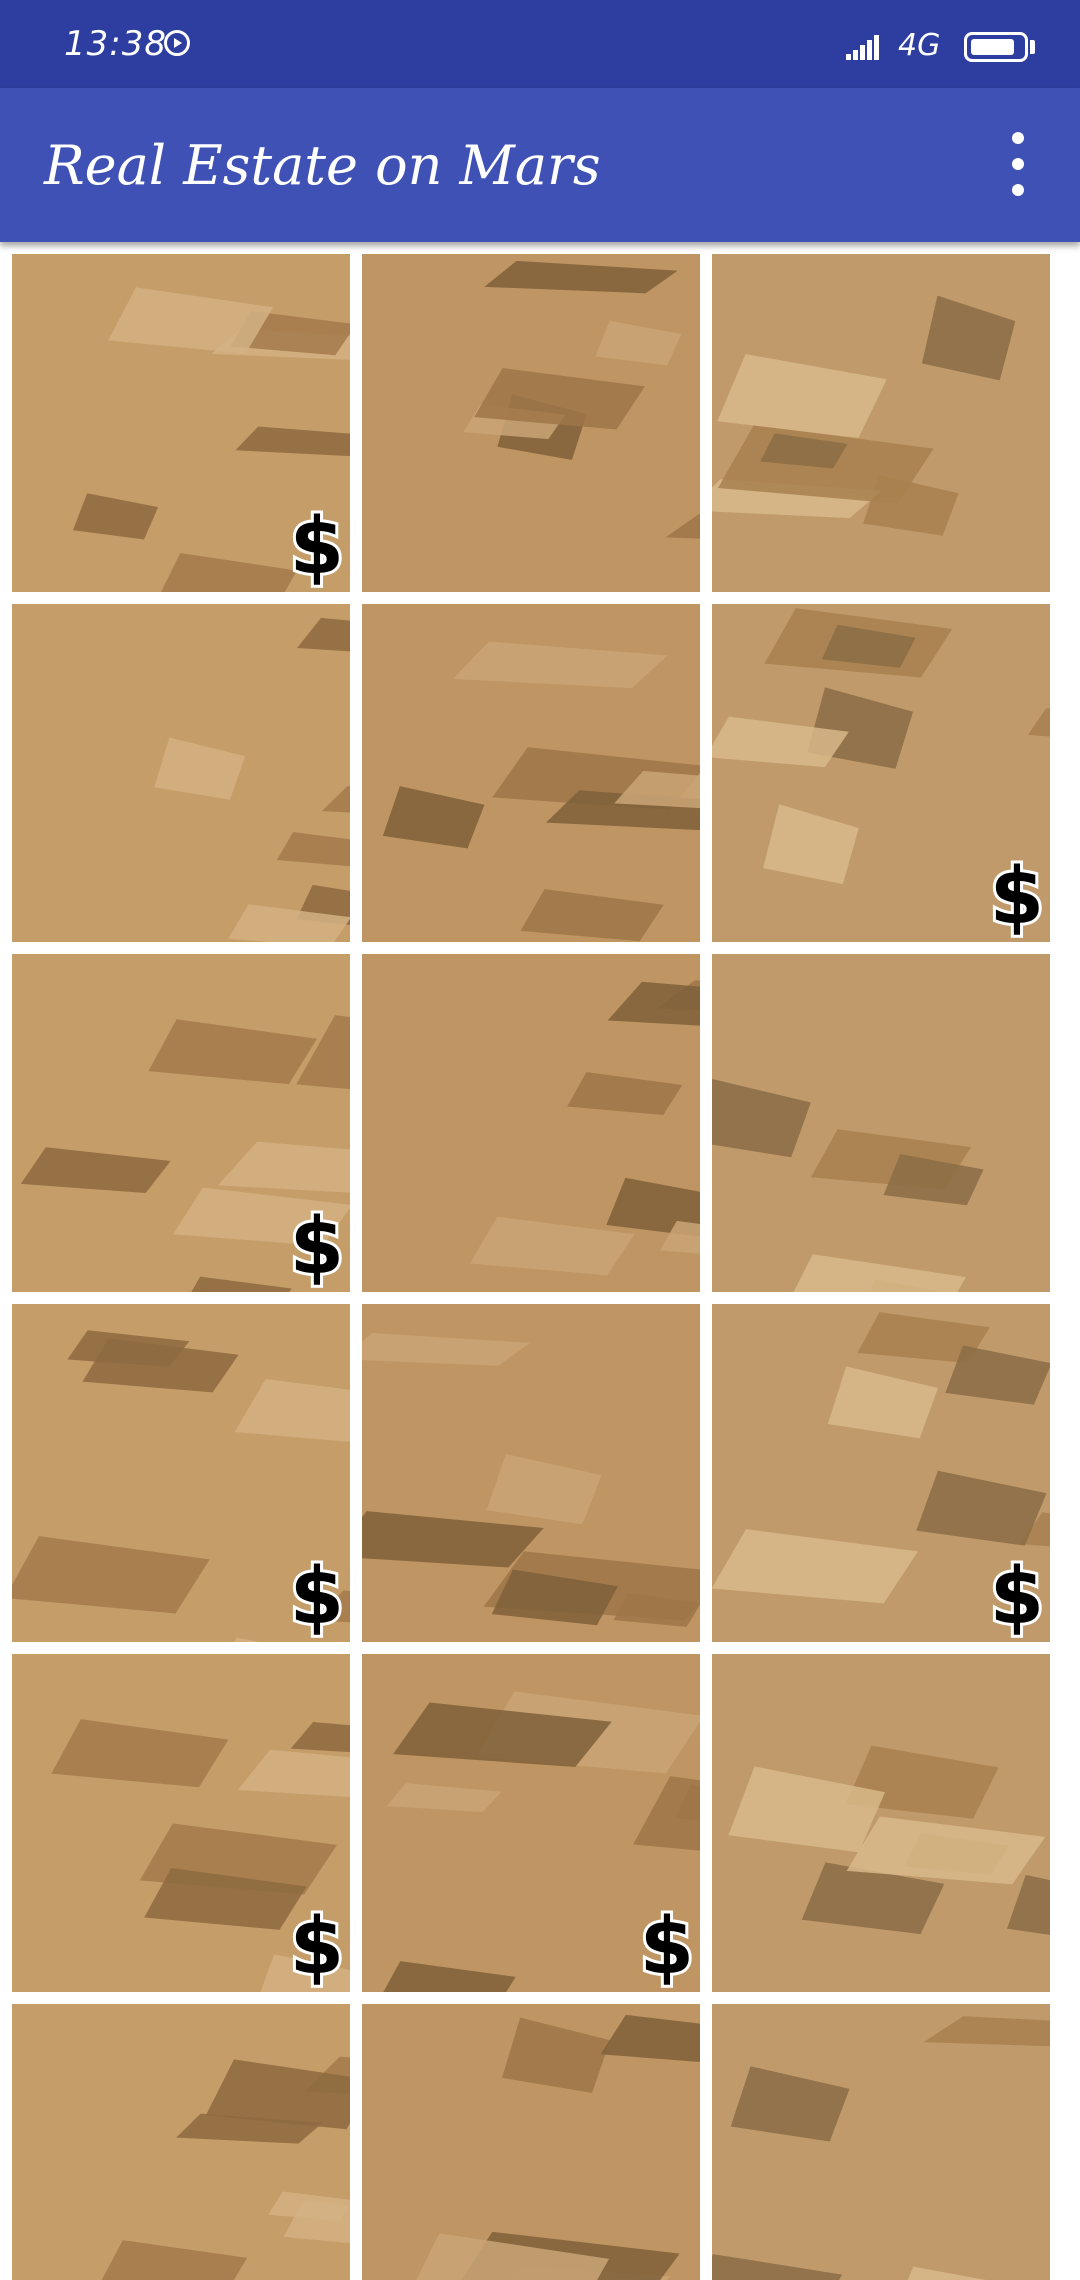 This screenshot has width=1080, height=2280. I want to click on signal-strength-icon, so click(862, 47).